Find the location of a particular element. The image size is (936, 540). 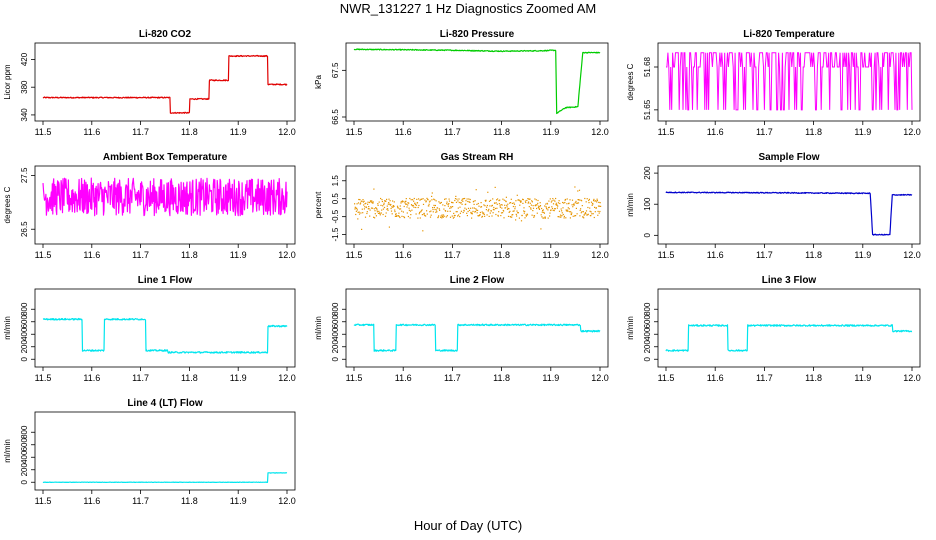

y-axis-label: percent is located at coordinates (318, 204).